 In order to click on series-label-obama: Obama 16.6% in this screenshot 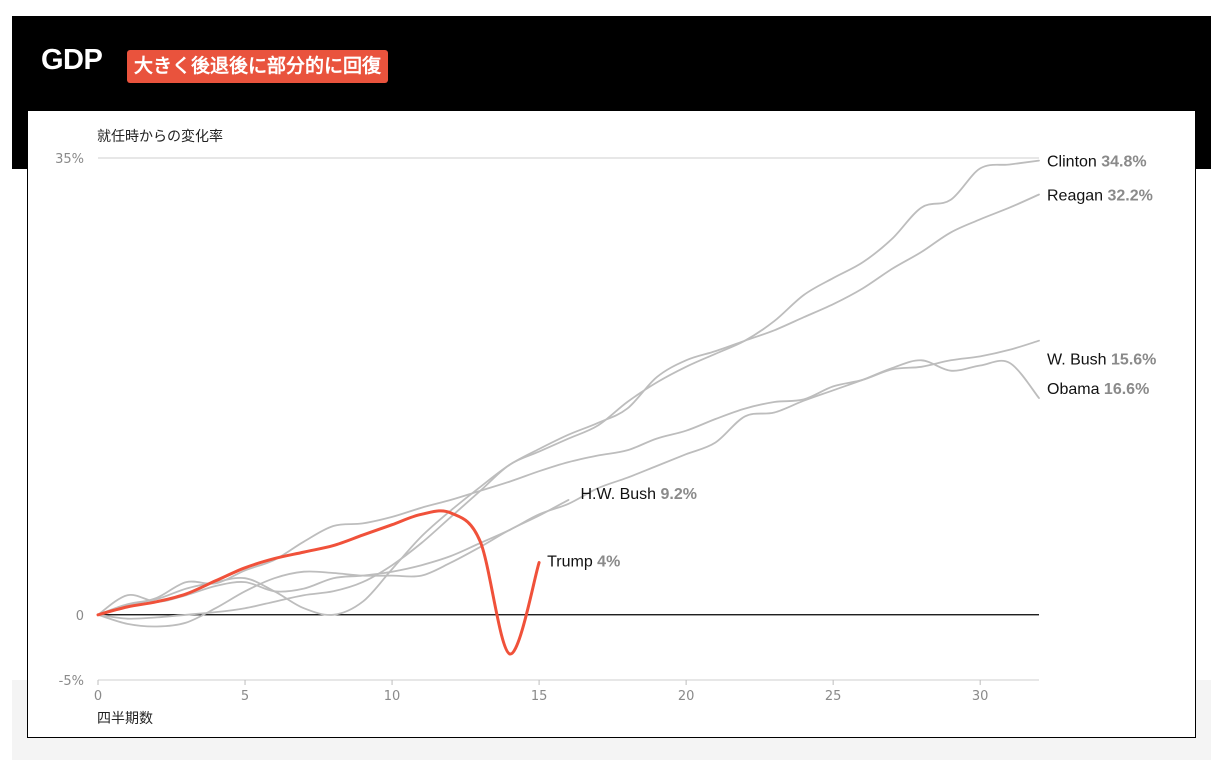, I will do `click(1098, 389)`.